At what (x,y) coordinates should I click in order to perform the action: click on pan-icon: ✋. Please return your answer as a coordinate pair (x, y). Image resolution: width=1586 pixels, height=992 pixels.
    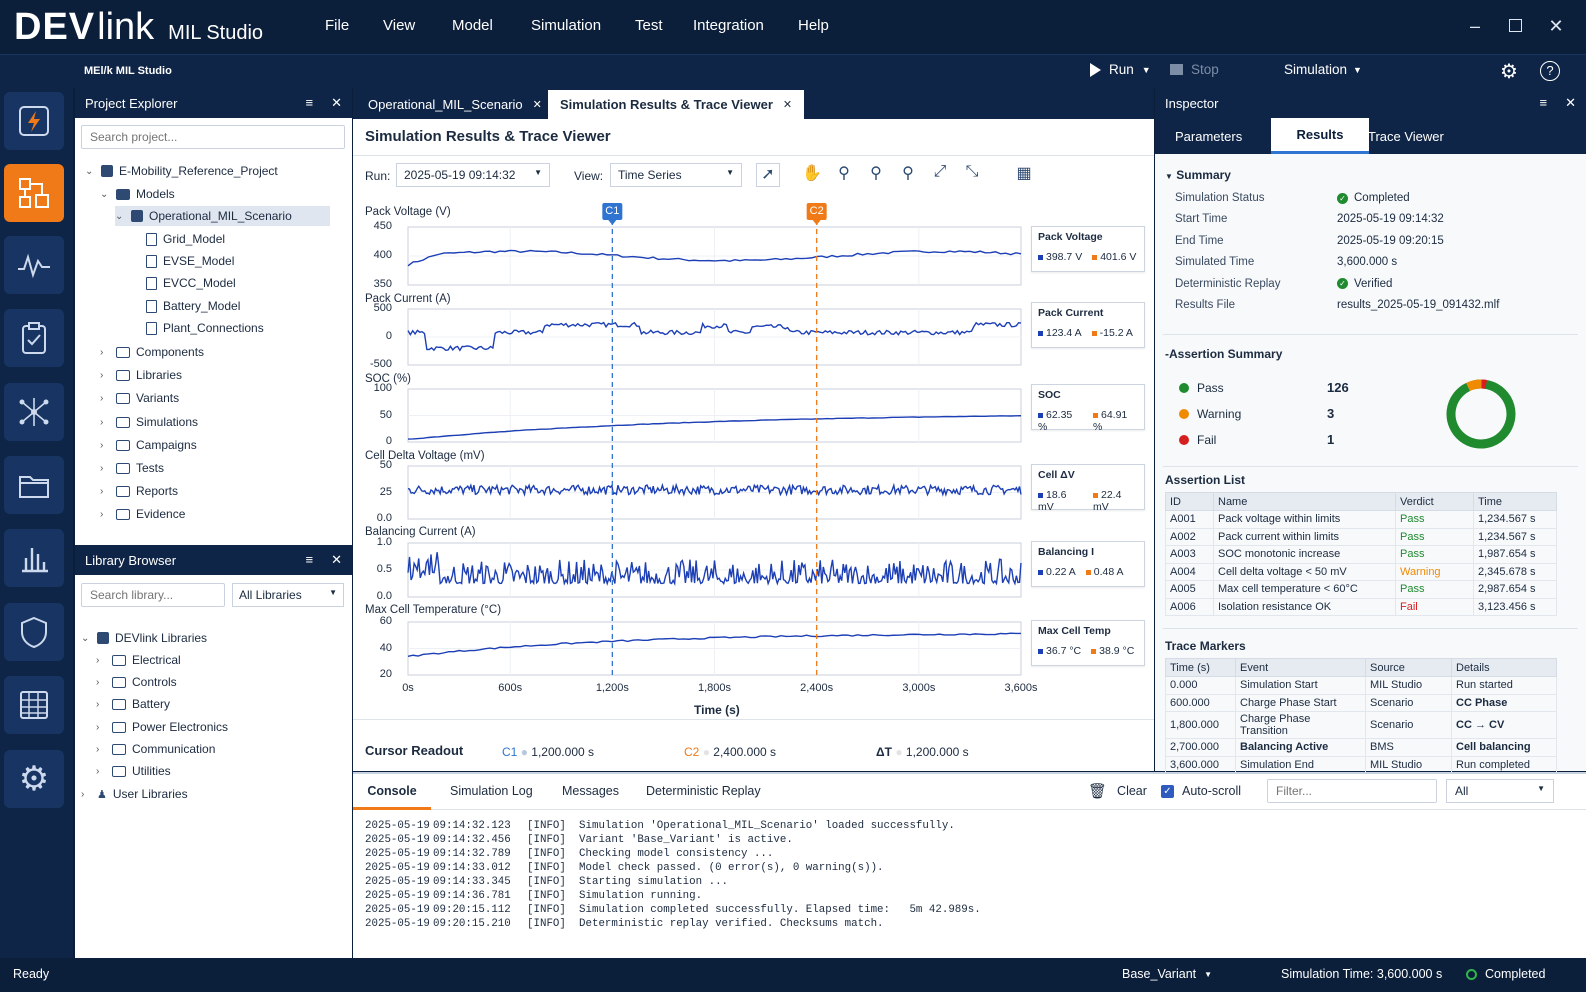
    Looking at the image, I should click on (812, 173).